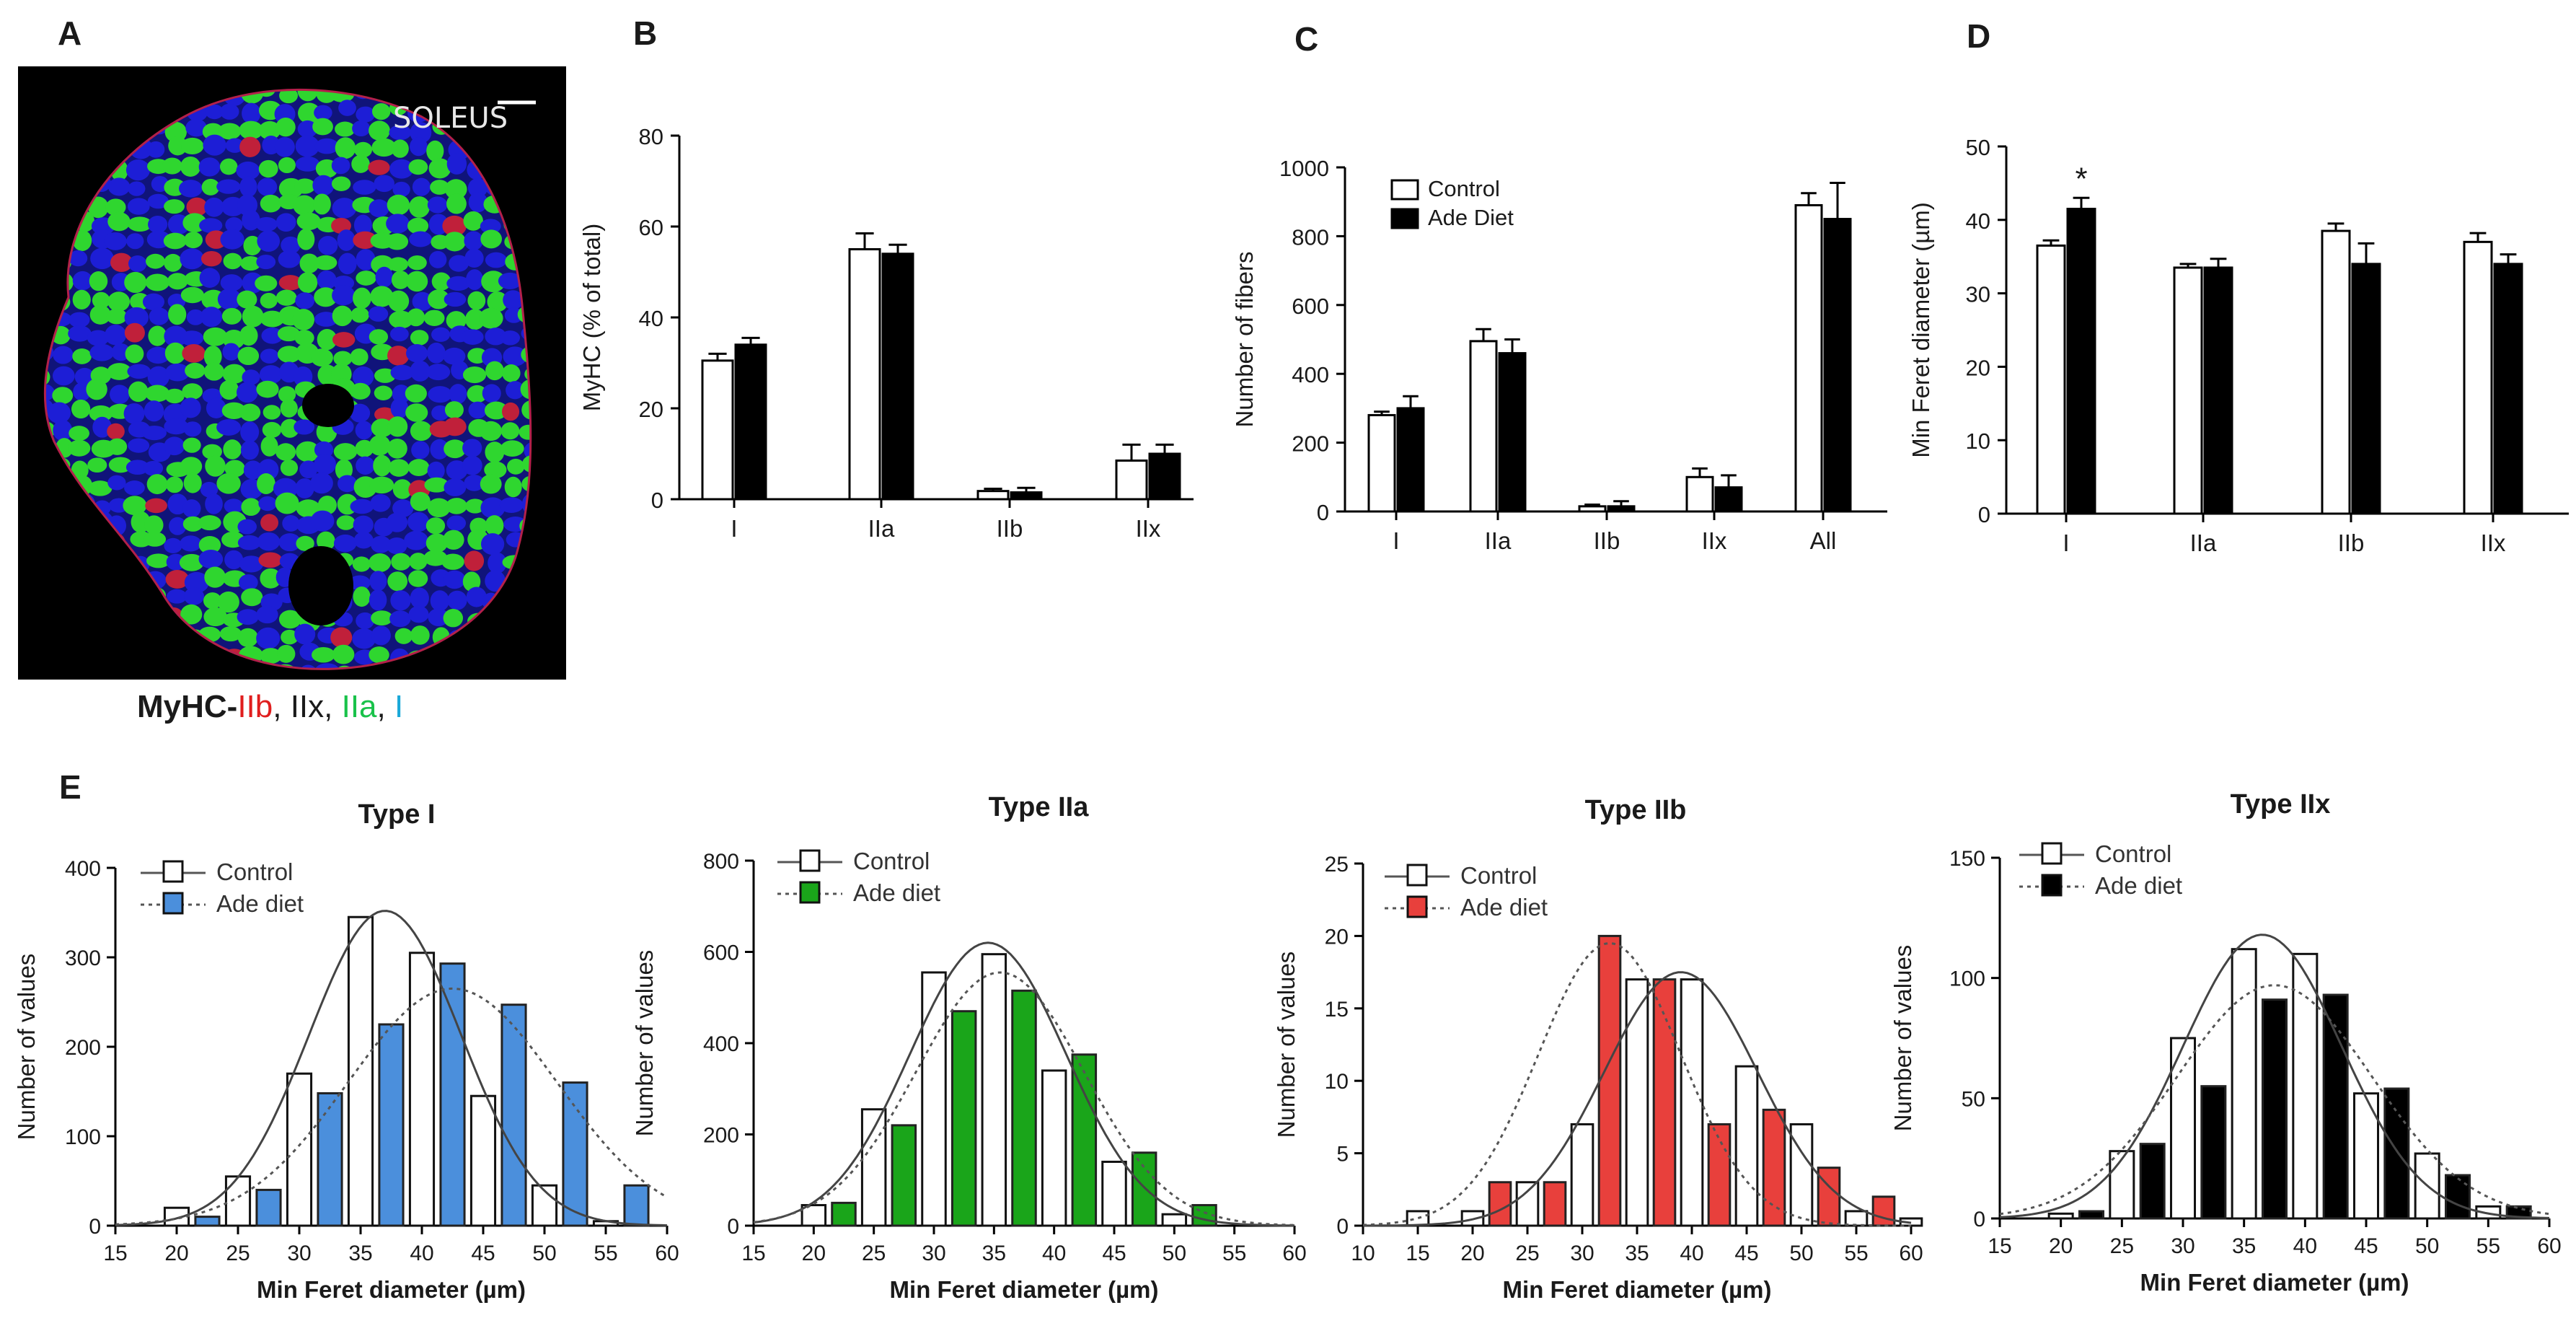 This screenshot has height=1331, width=2576. I want to click on caption-sep-3: ,, so click(385, 706).